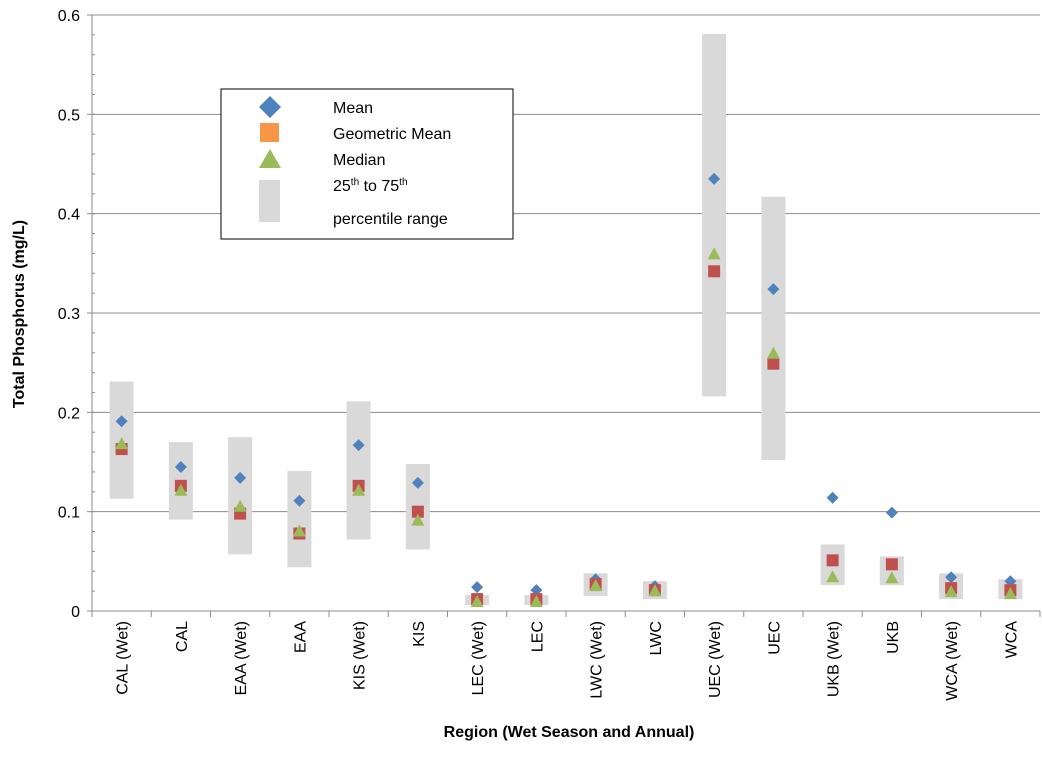 The image size is (1042, 773). What do you see at coordinates (952, 661) in the screenshot?
I see `x-tick-label: WCA (Wet)` at bounding box center [952, 661].